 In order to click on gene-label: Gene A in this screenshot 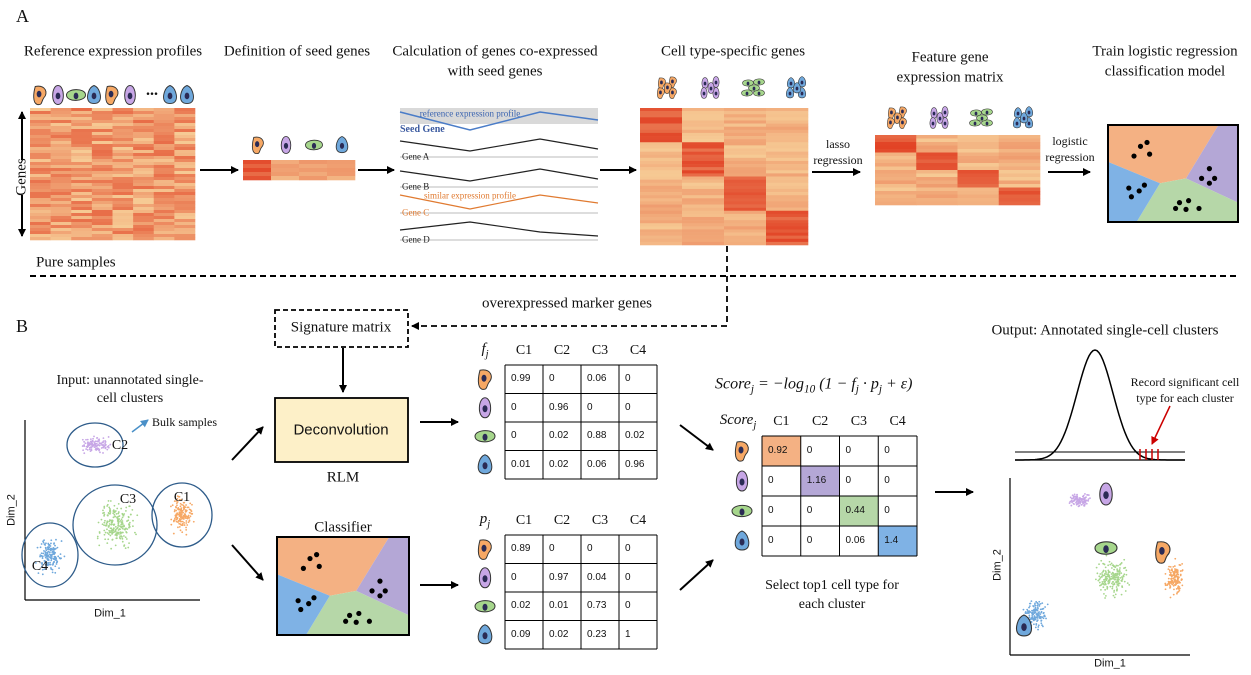, I will do `click(416, 156)`.